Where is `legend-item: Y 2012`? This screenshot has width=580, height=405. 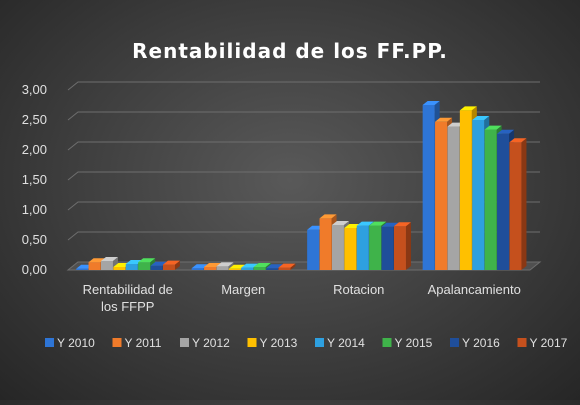
legend-item: Y 2012 is located at coordinates (205, 343).